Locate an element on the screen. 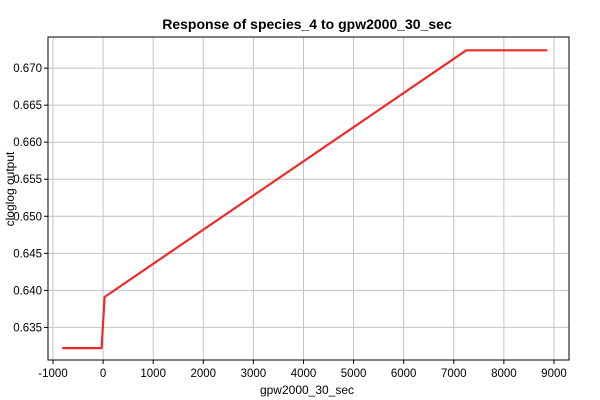 The image size is (600, 400). x-tick-label: 5000 is located at coordinates (354, 374).